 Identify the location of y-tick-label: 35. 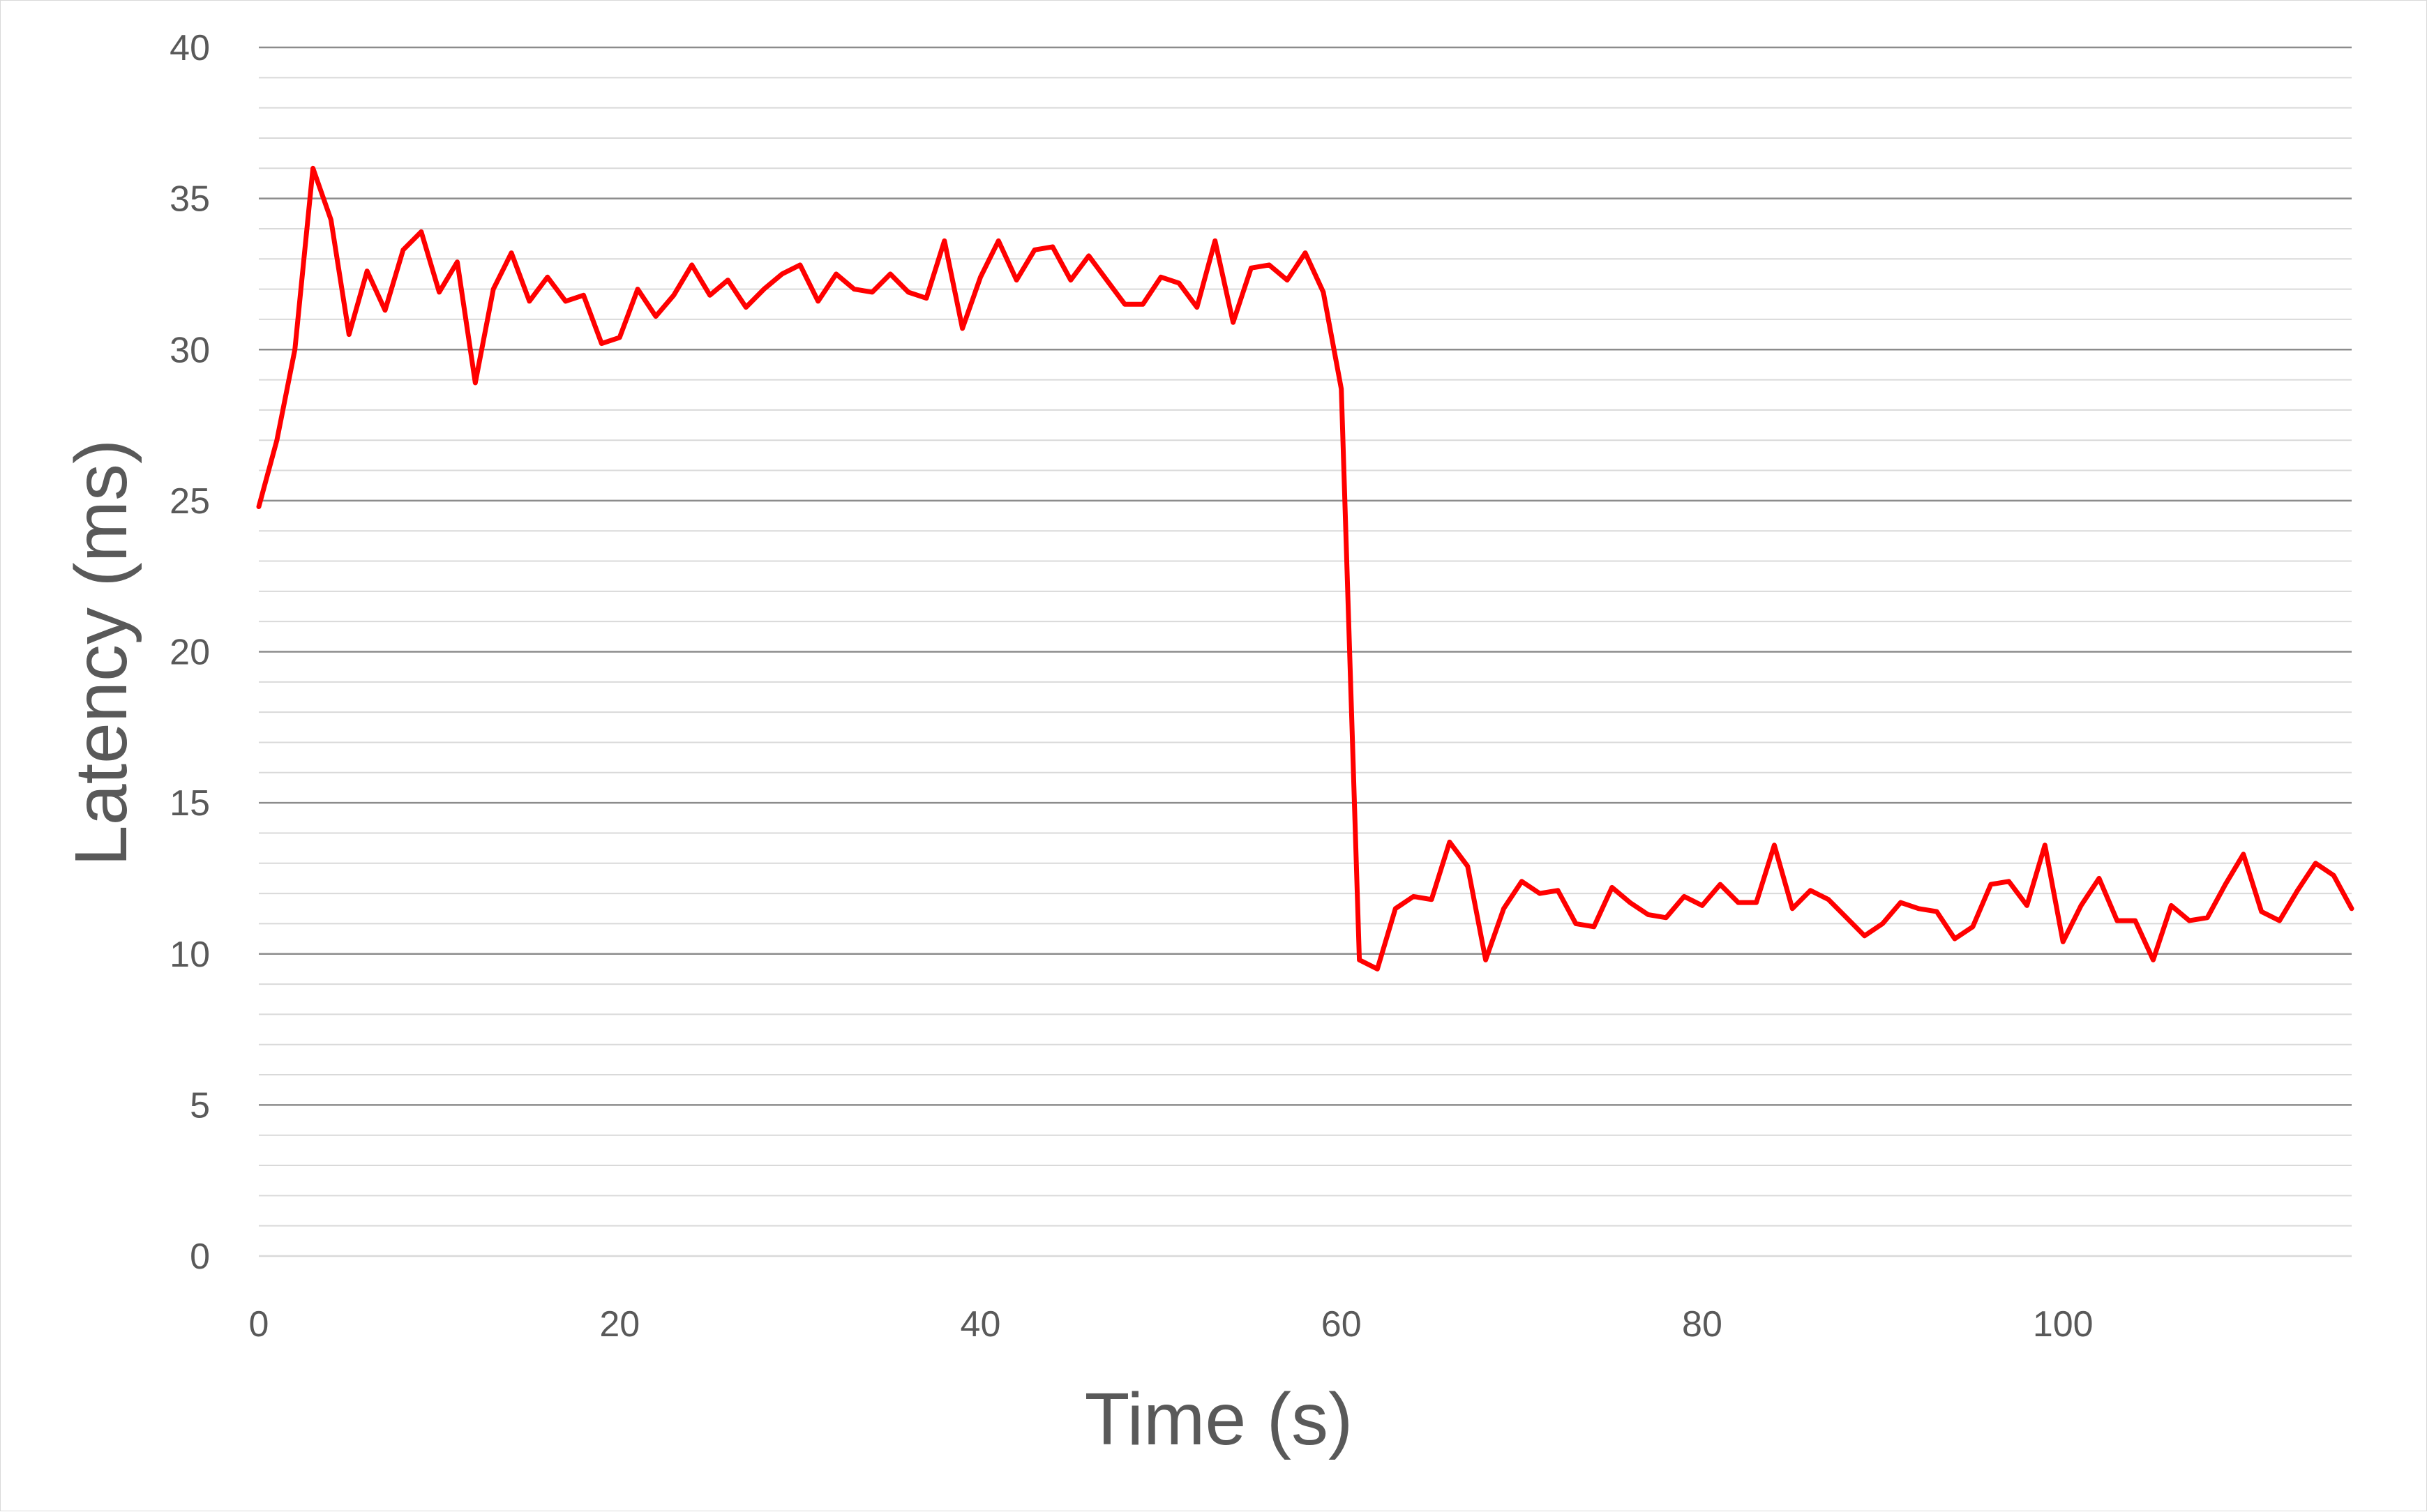
(190, 200).